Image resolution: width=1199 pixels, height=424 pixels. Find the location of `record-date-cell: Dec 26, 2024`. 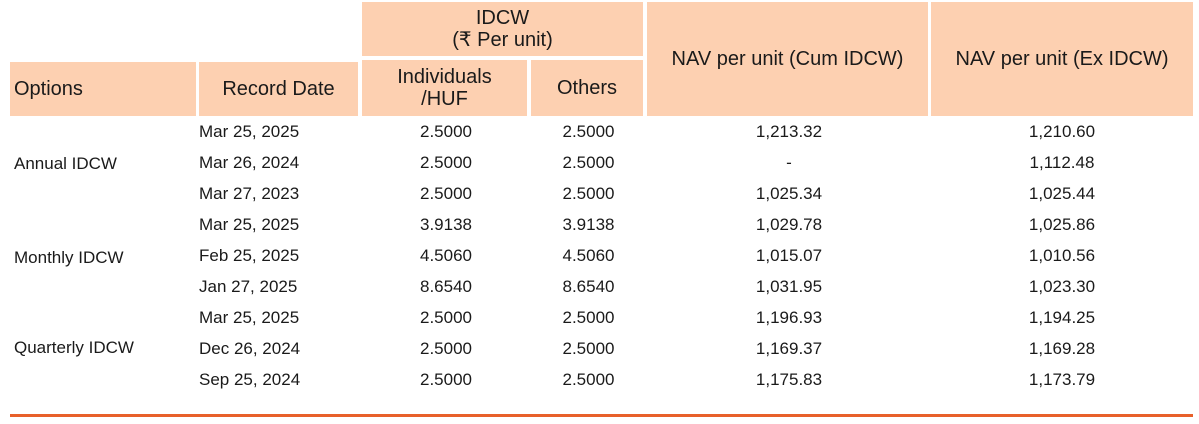

record-date-cell: Dec 26, 2024 is located at coordinates (250, 348).